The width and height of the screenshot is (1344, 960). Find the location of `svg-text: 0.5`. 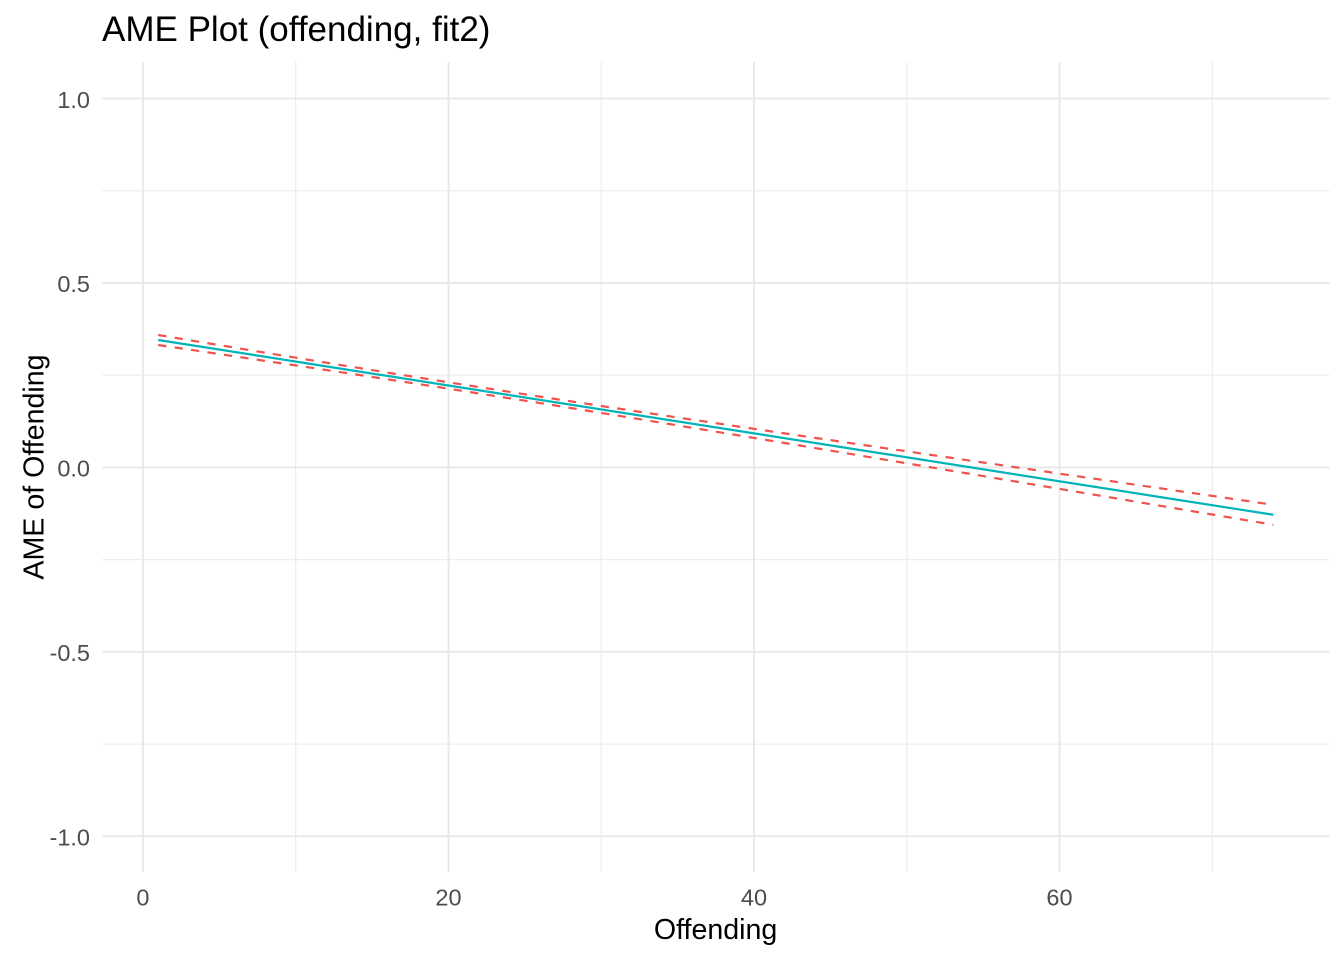

svg-text: 0.5 is located at coordinates (73, 284).